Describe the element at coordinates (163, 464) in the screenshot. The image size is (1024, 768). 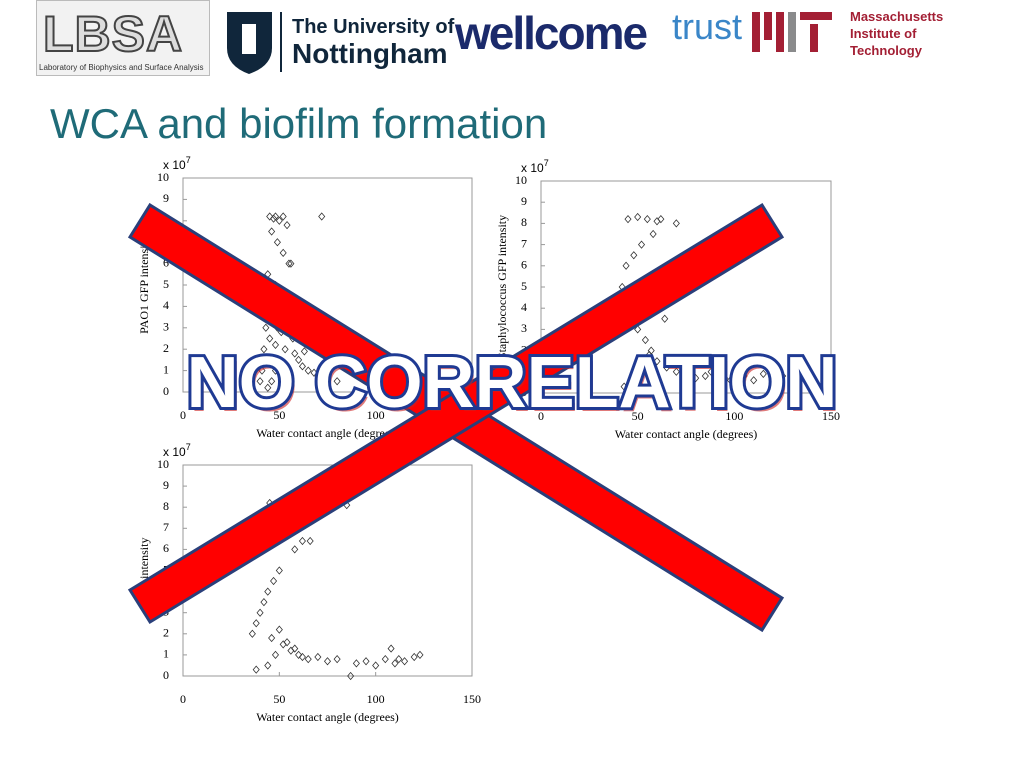
I see `y-tick-label: 10` at that location.